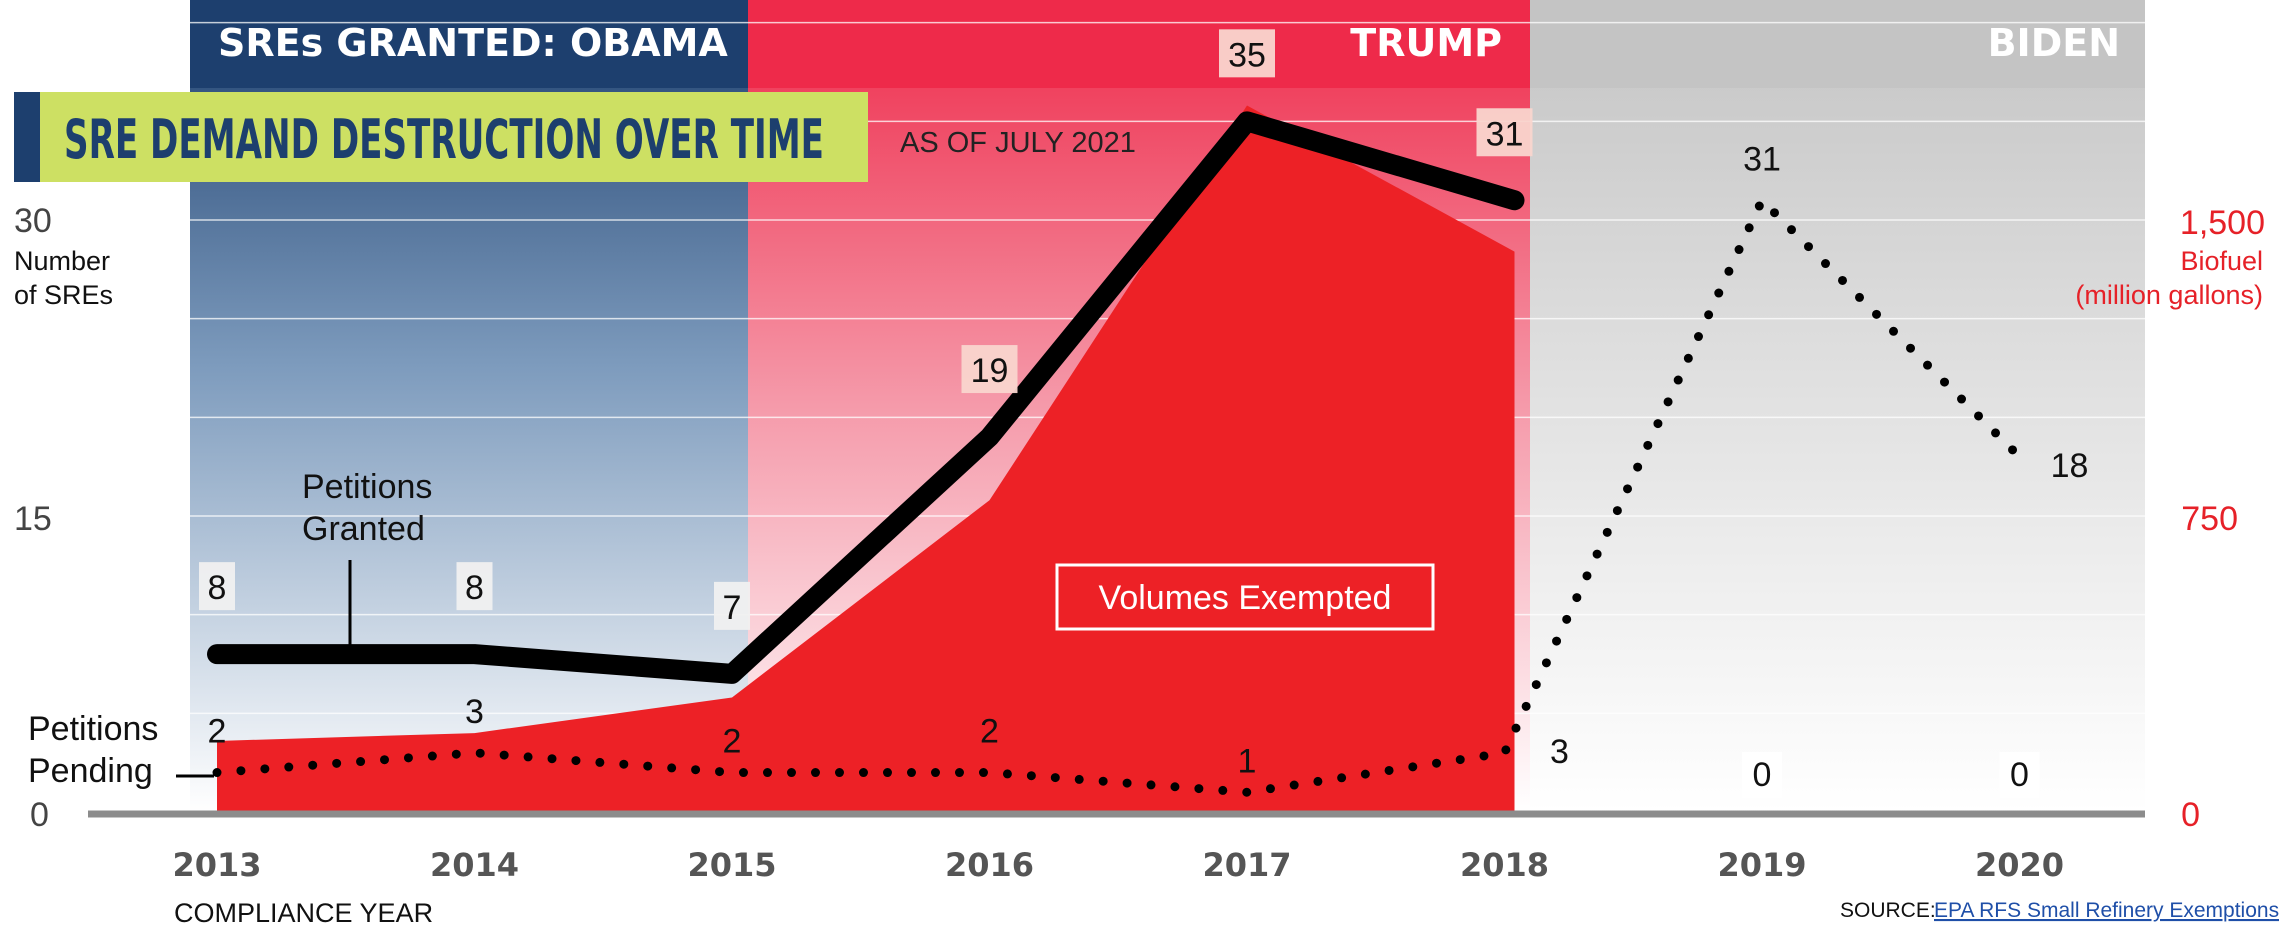 Image resolution: width=2279 pixels, height=935 pixels. What do you see at coordinates (731, 865) in the screenshot?
I see `x-tick-label: 2015` at bounding box center [731, 865].